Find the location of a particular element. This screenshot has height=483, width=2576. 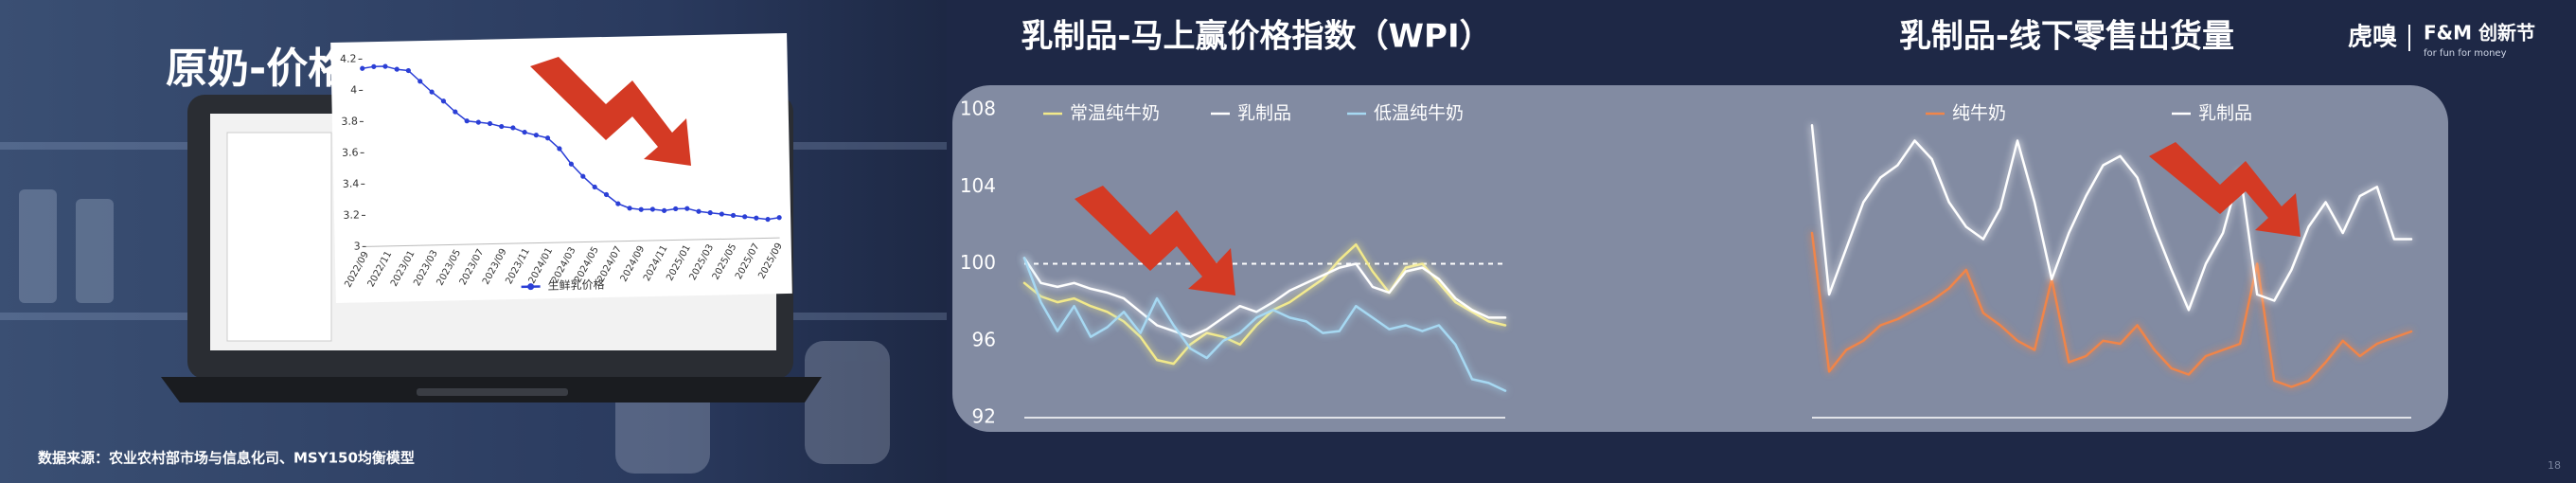

y-tick-label: 3.6 is located at coordinates (350, 152).